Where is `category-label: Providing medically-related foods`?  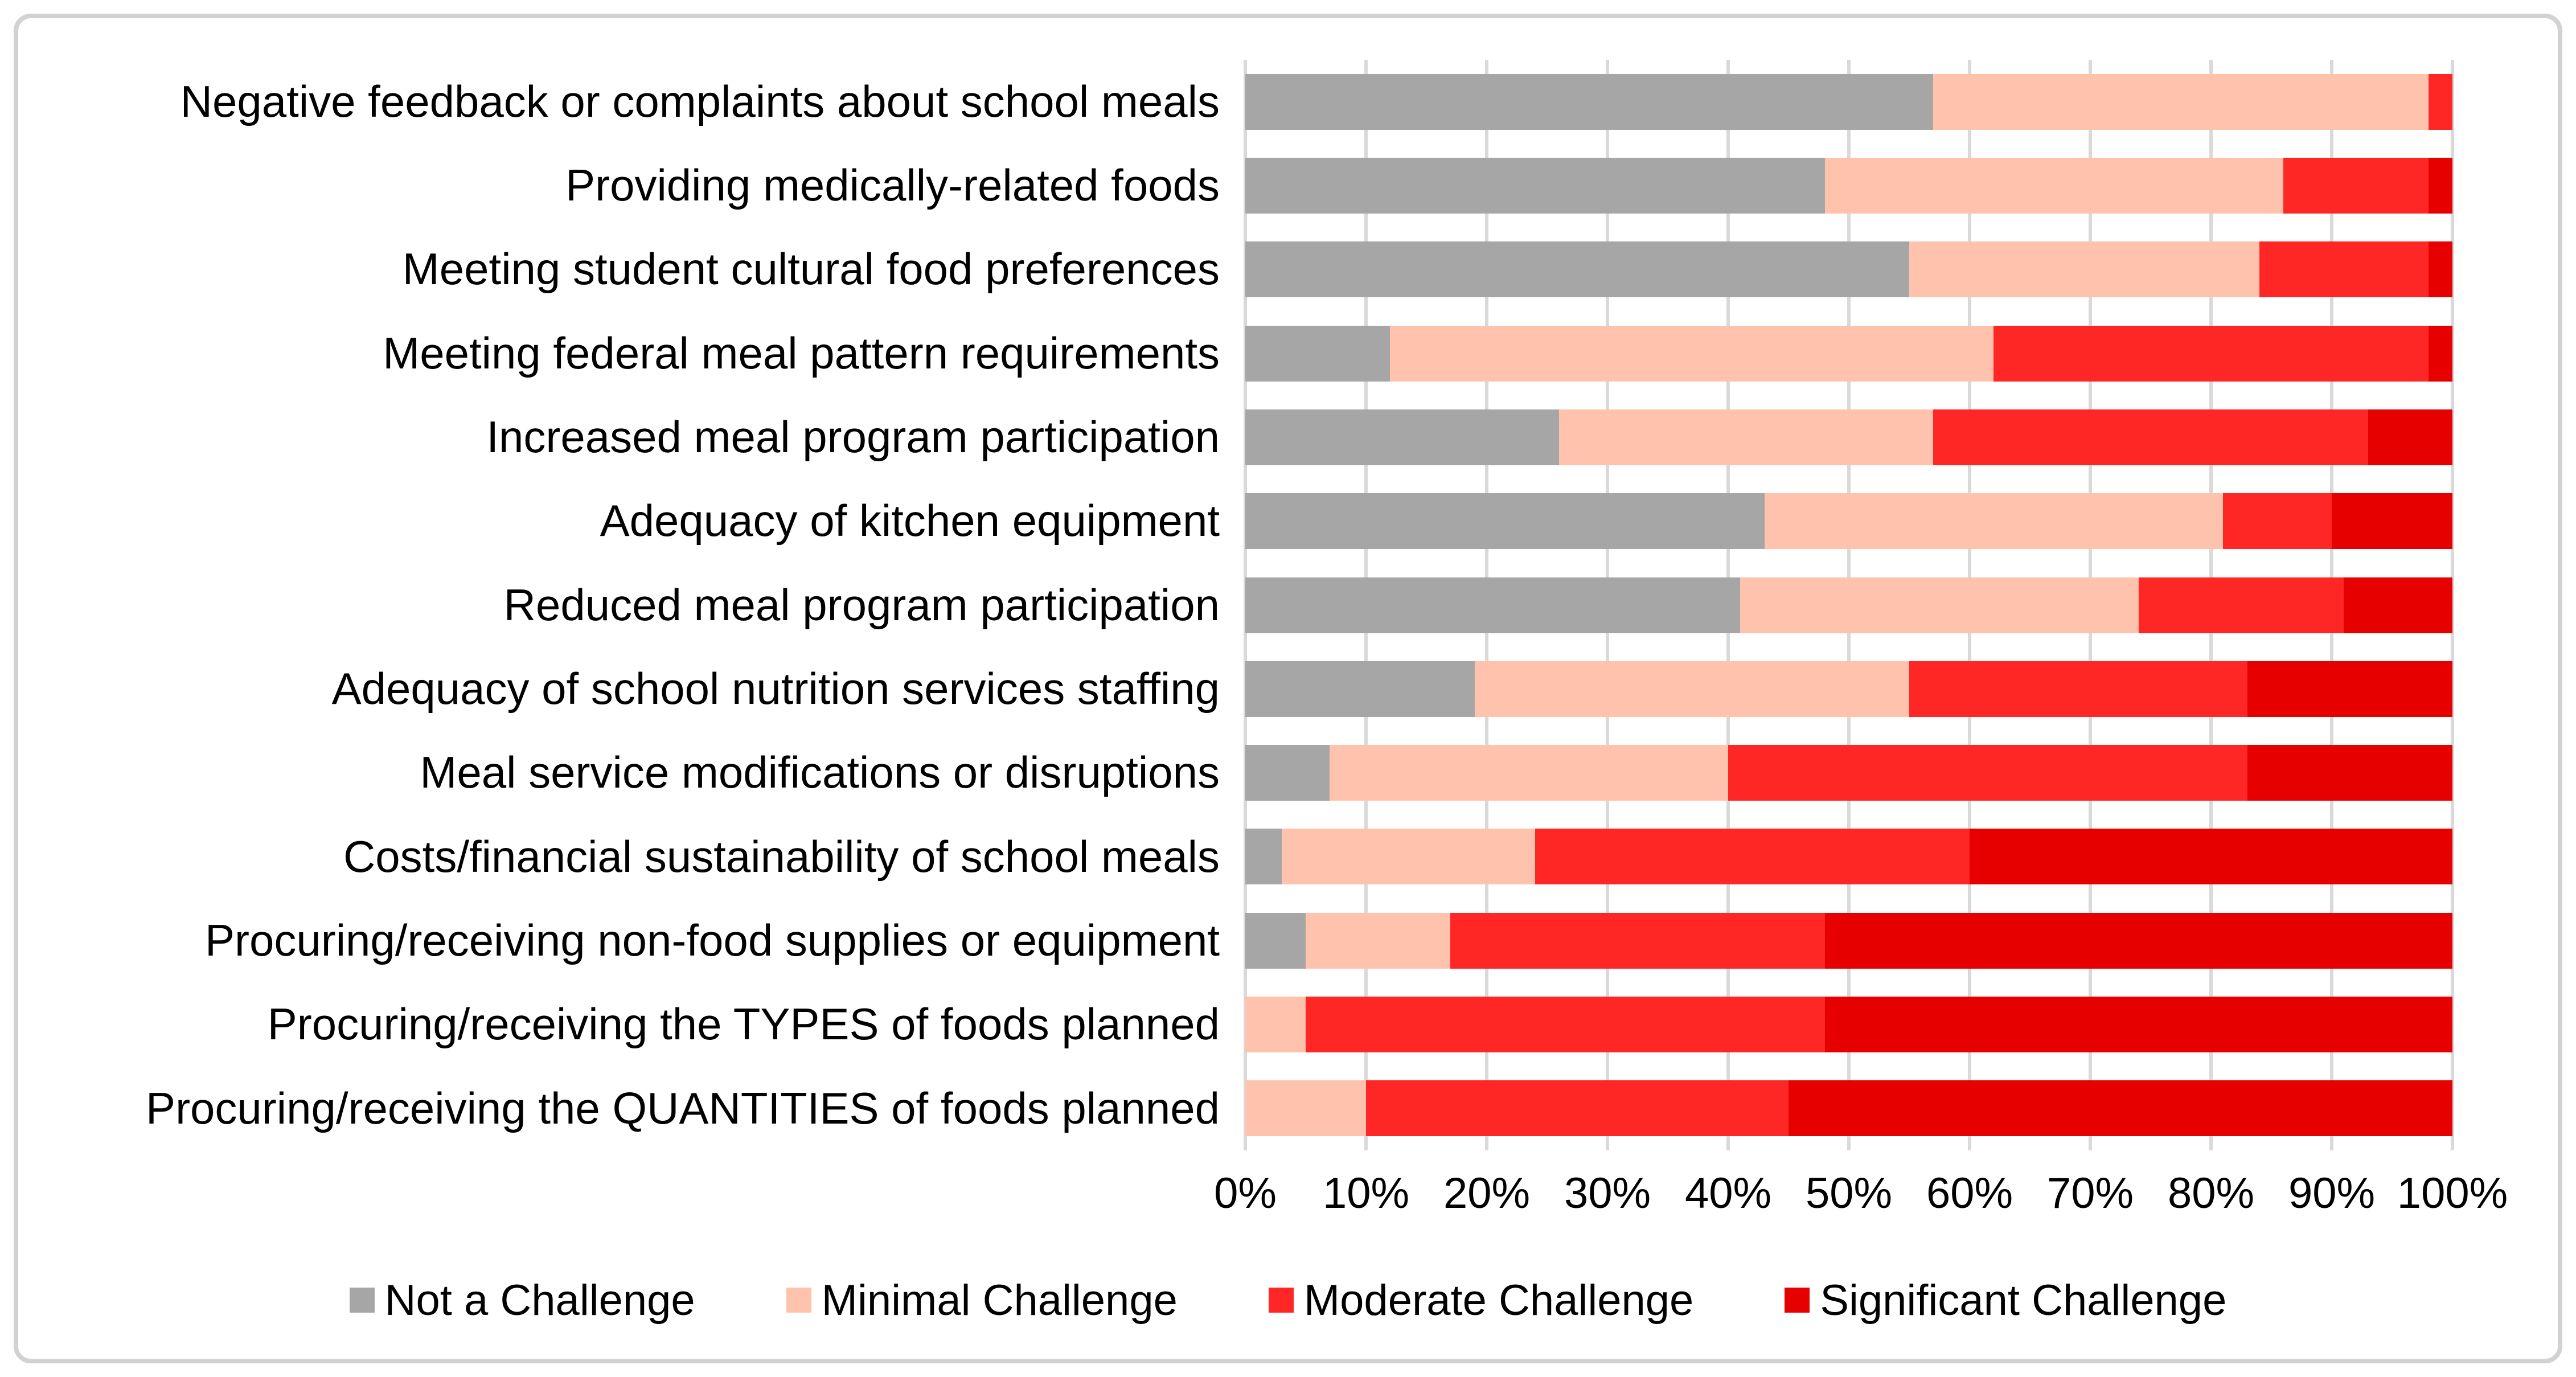
category-label: Providing medically-related foods is located at coordinates (892, 186).